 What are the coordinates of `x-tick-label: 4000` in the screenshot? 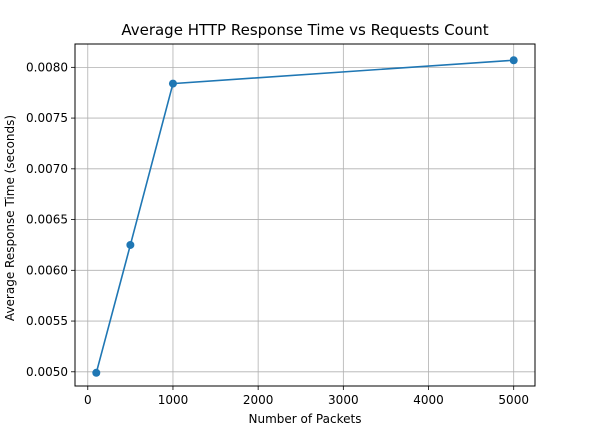 It's located at (428, 400).